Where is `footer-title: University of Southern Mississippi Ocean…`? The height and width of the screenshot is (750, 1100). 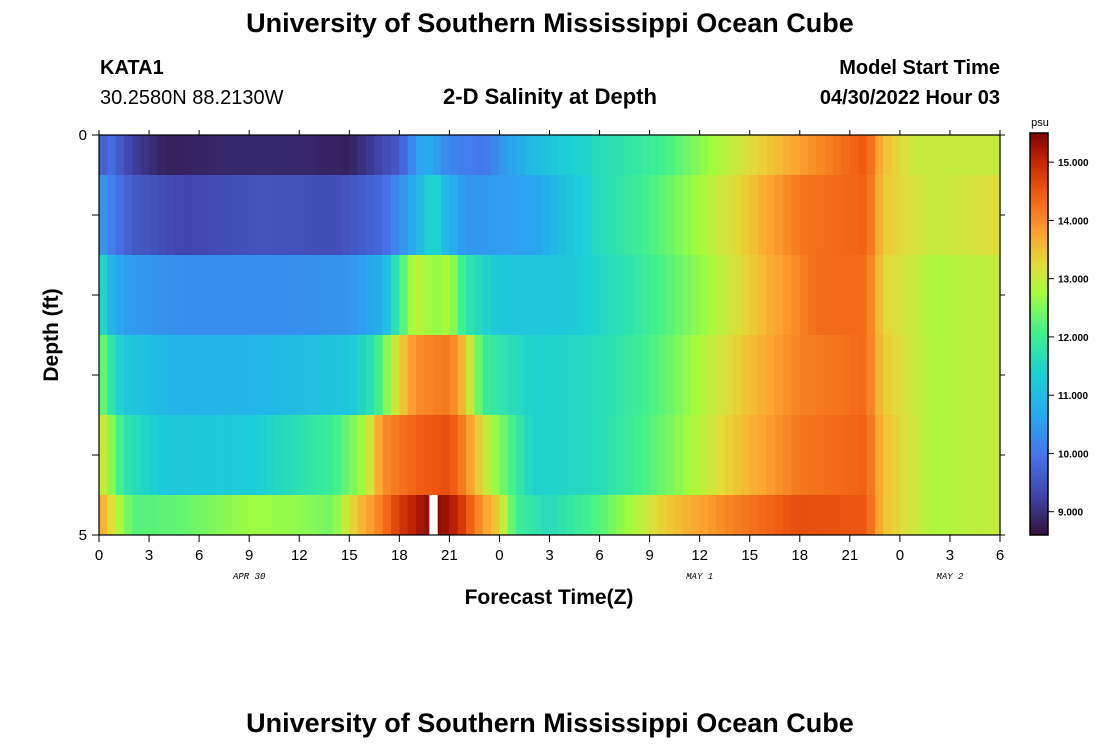 footer-title: University of Southern Mississippi Ocean… is located at coordinates (550, 723).